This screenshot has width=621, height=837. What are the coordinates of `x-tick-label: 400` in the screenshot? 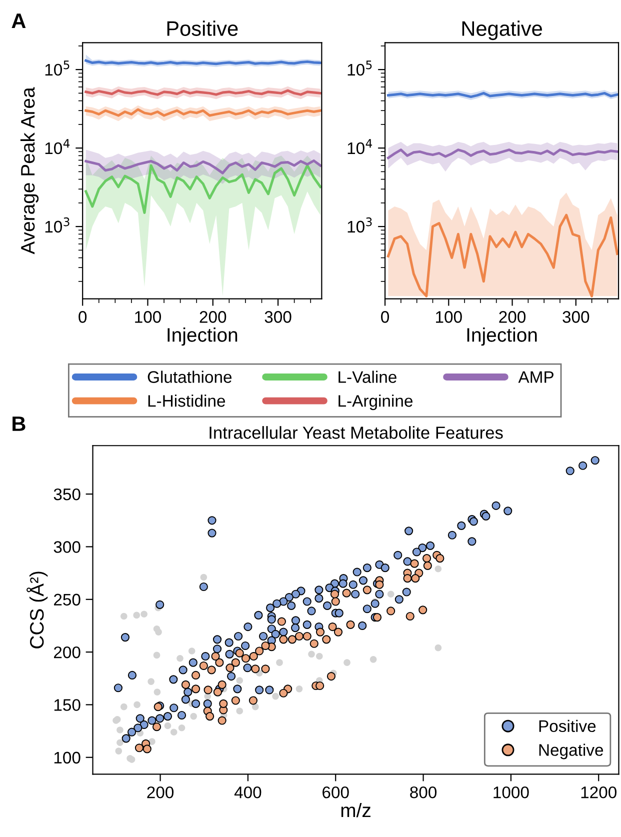 It's located at (248, 792).